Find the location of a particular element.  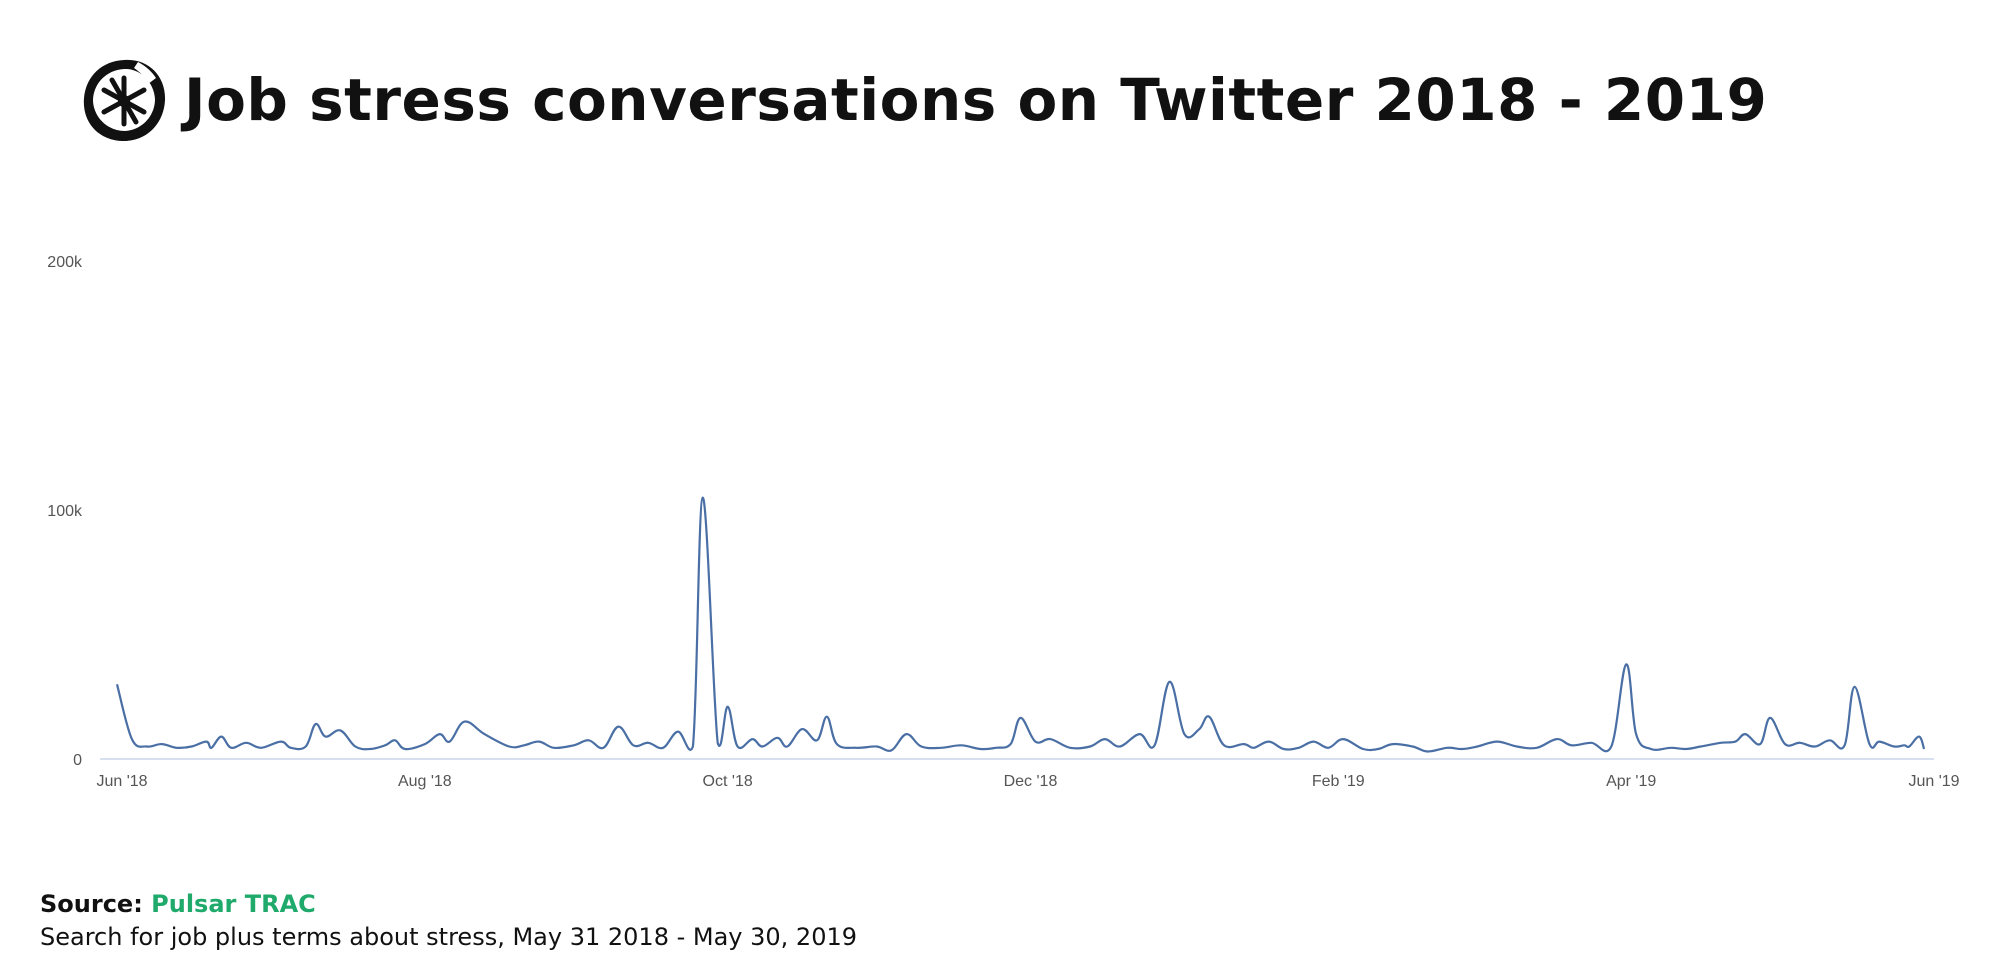

x-tick-label: Aug '18 is located at coordinates (425, 781).